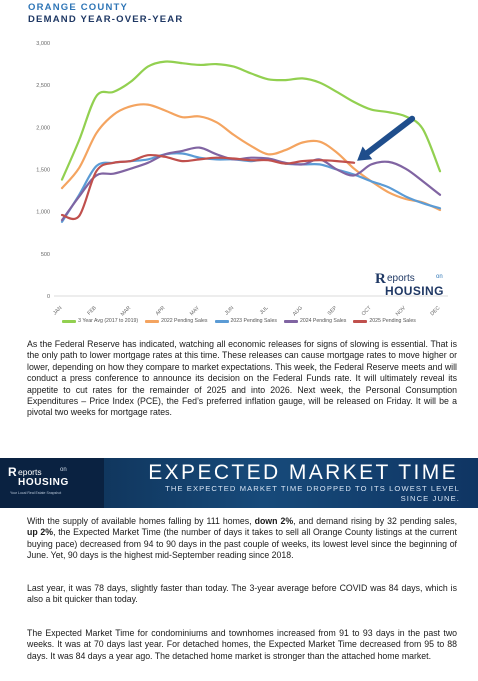 The height and width of the screenshot is (681, 478). Describe the element at coordinates (208, 186) in the screenshot. I see `series-line-2025-pending-sales` at that location.